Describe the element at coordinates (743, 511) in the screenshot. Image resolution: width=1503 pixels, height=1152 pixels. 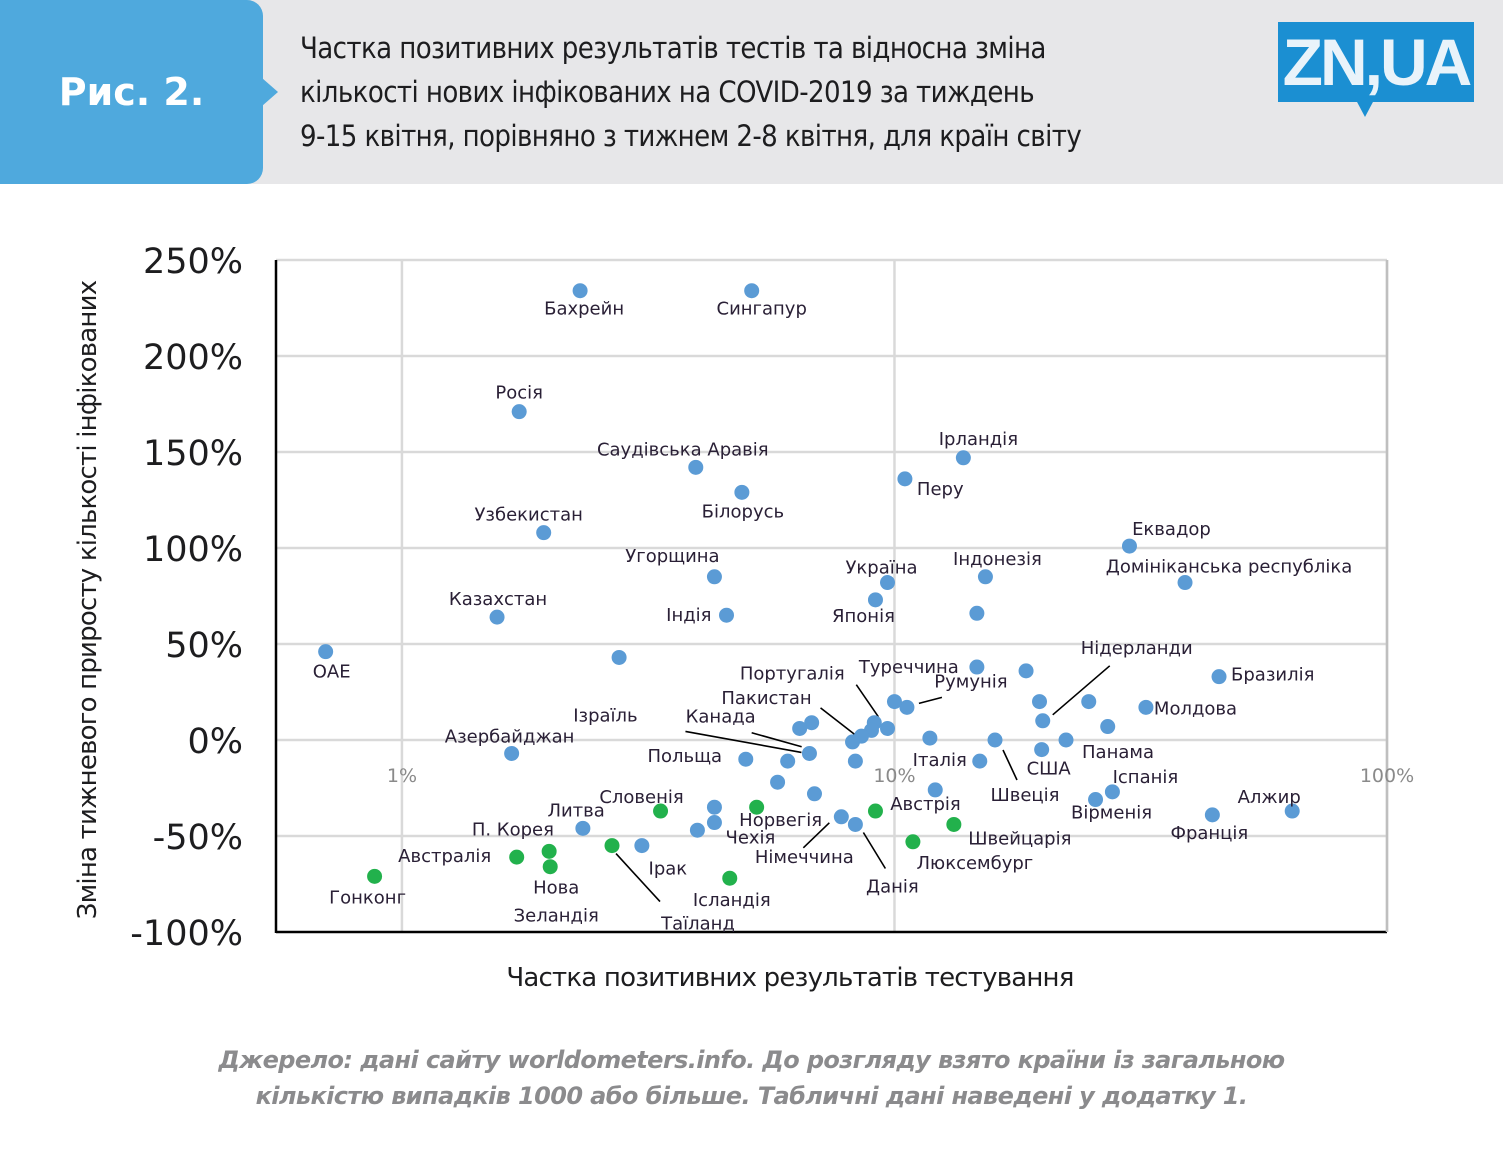
I see `point-label: Білорусь` at that location.